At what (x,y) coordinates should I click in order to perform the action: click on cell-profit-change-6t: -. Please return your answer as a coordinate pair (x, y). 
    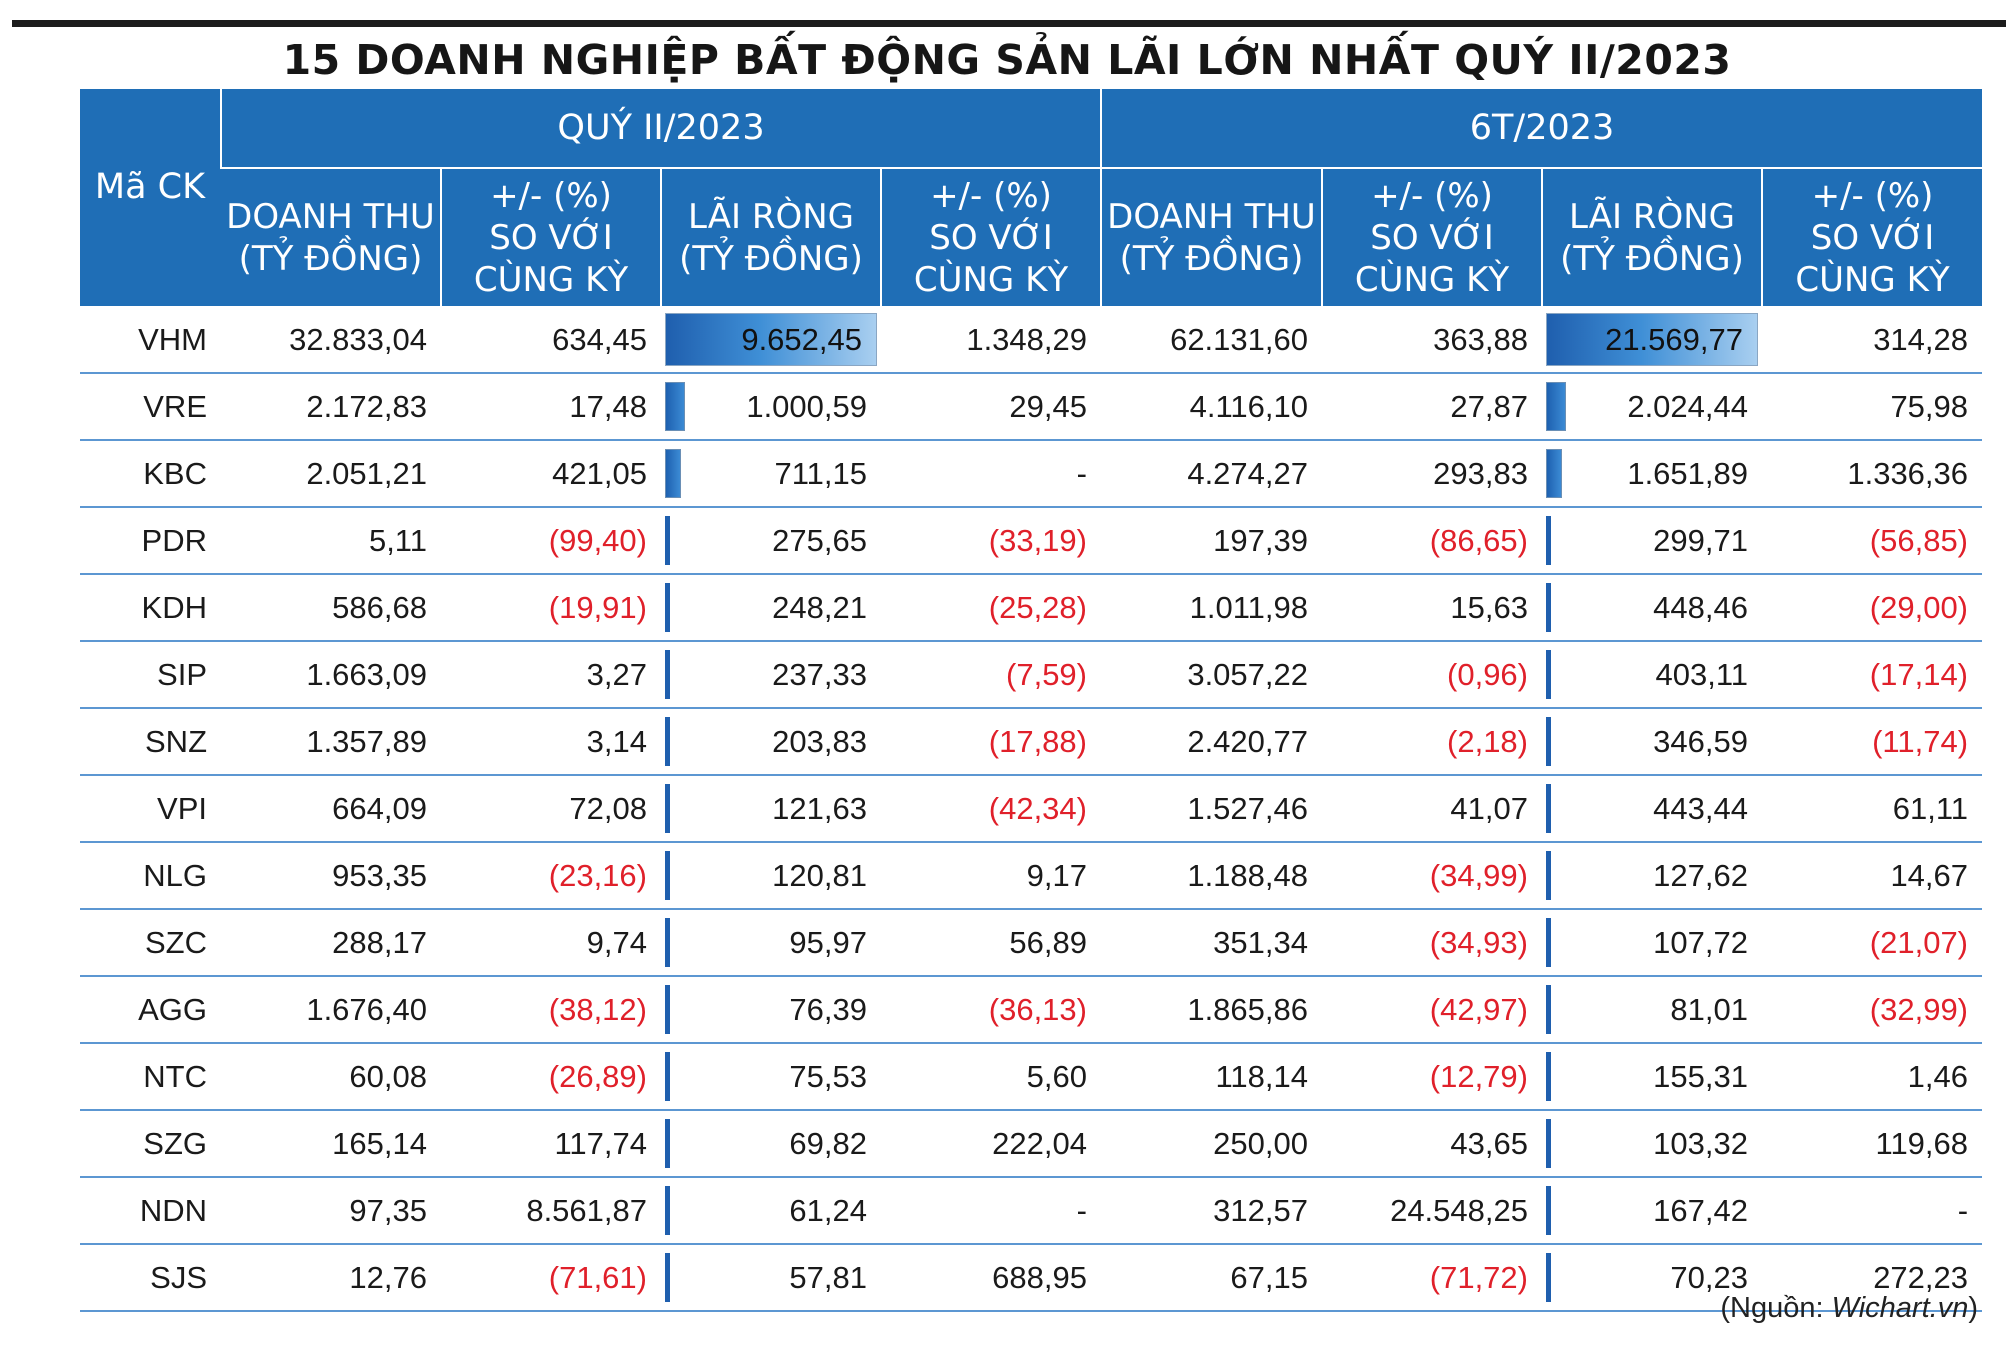
    Looking at the image, I should click on (1872, 1211).